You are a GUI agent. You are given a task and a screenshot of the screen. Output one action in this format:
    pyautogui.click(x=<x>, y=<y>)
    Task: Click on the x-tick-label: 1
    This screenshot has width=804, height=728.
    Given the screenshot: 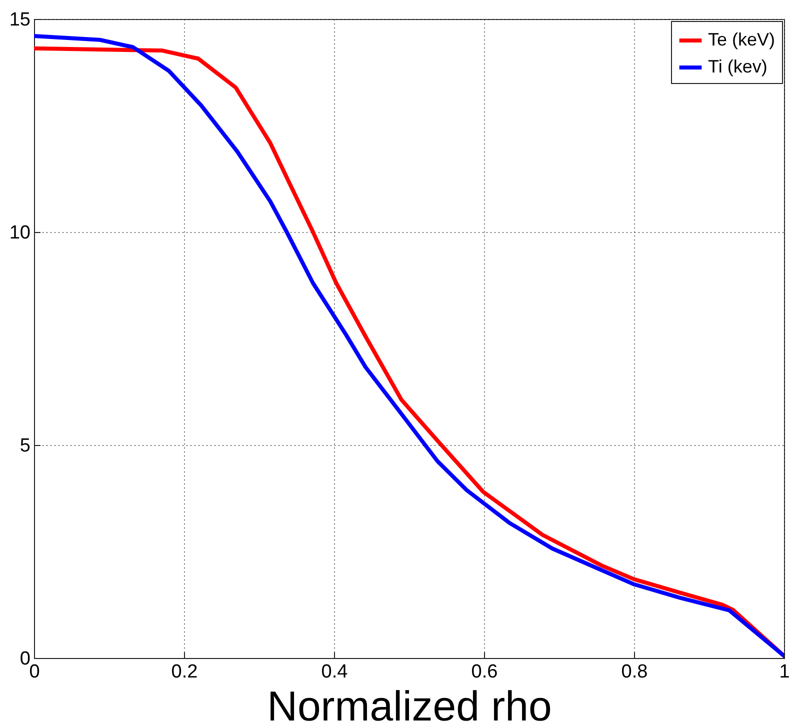 What is the action you would take?
    pyautogui.click(x=784, y=672)
    